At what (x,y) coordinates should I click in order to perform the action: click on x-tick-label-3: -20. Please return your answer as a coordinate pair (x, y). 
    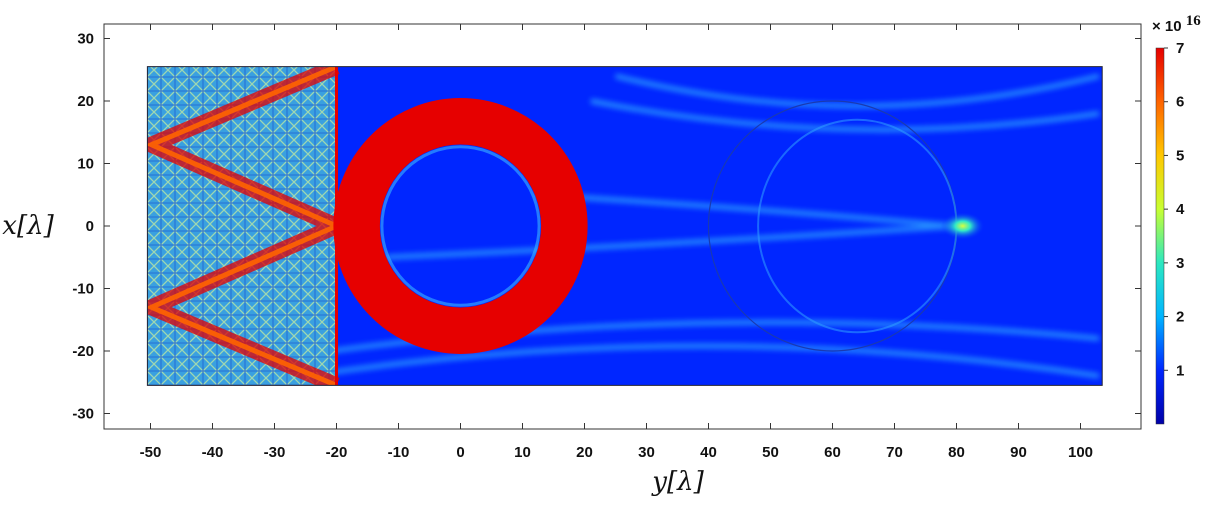
    Looking at the image, I should click on (337, 452).